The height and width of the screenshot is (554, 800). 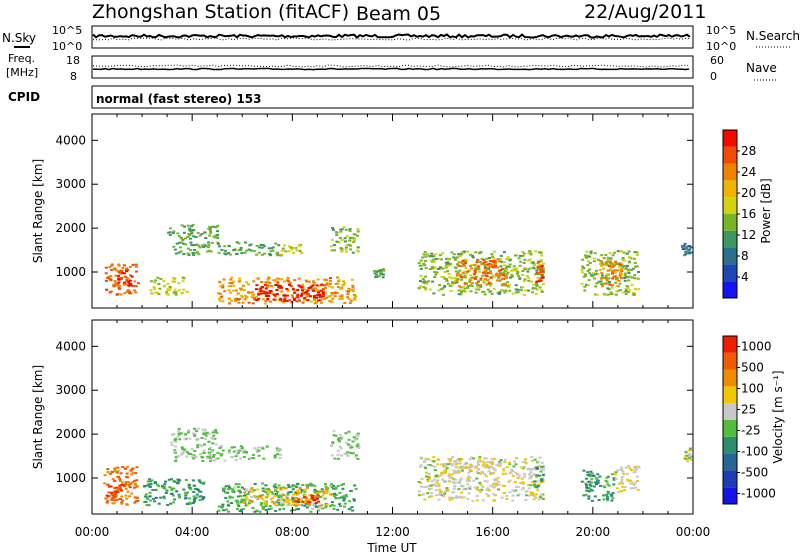 I want to click on nave-tick-bottom: 0, so click(x=713, y=76).